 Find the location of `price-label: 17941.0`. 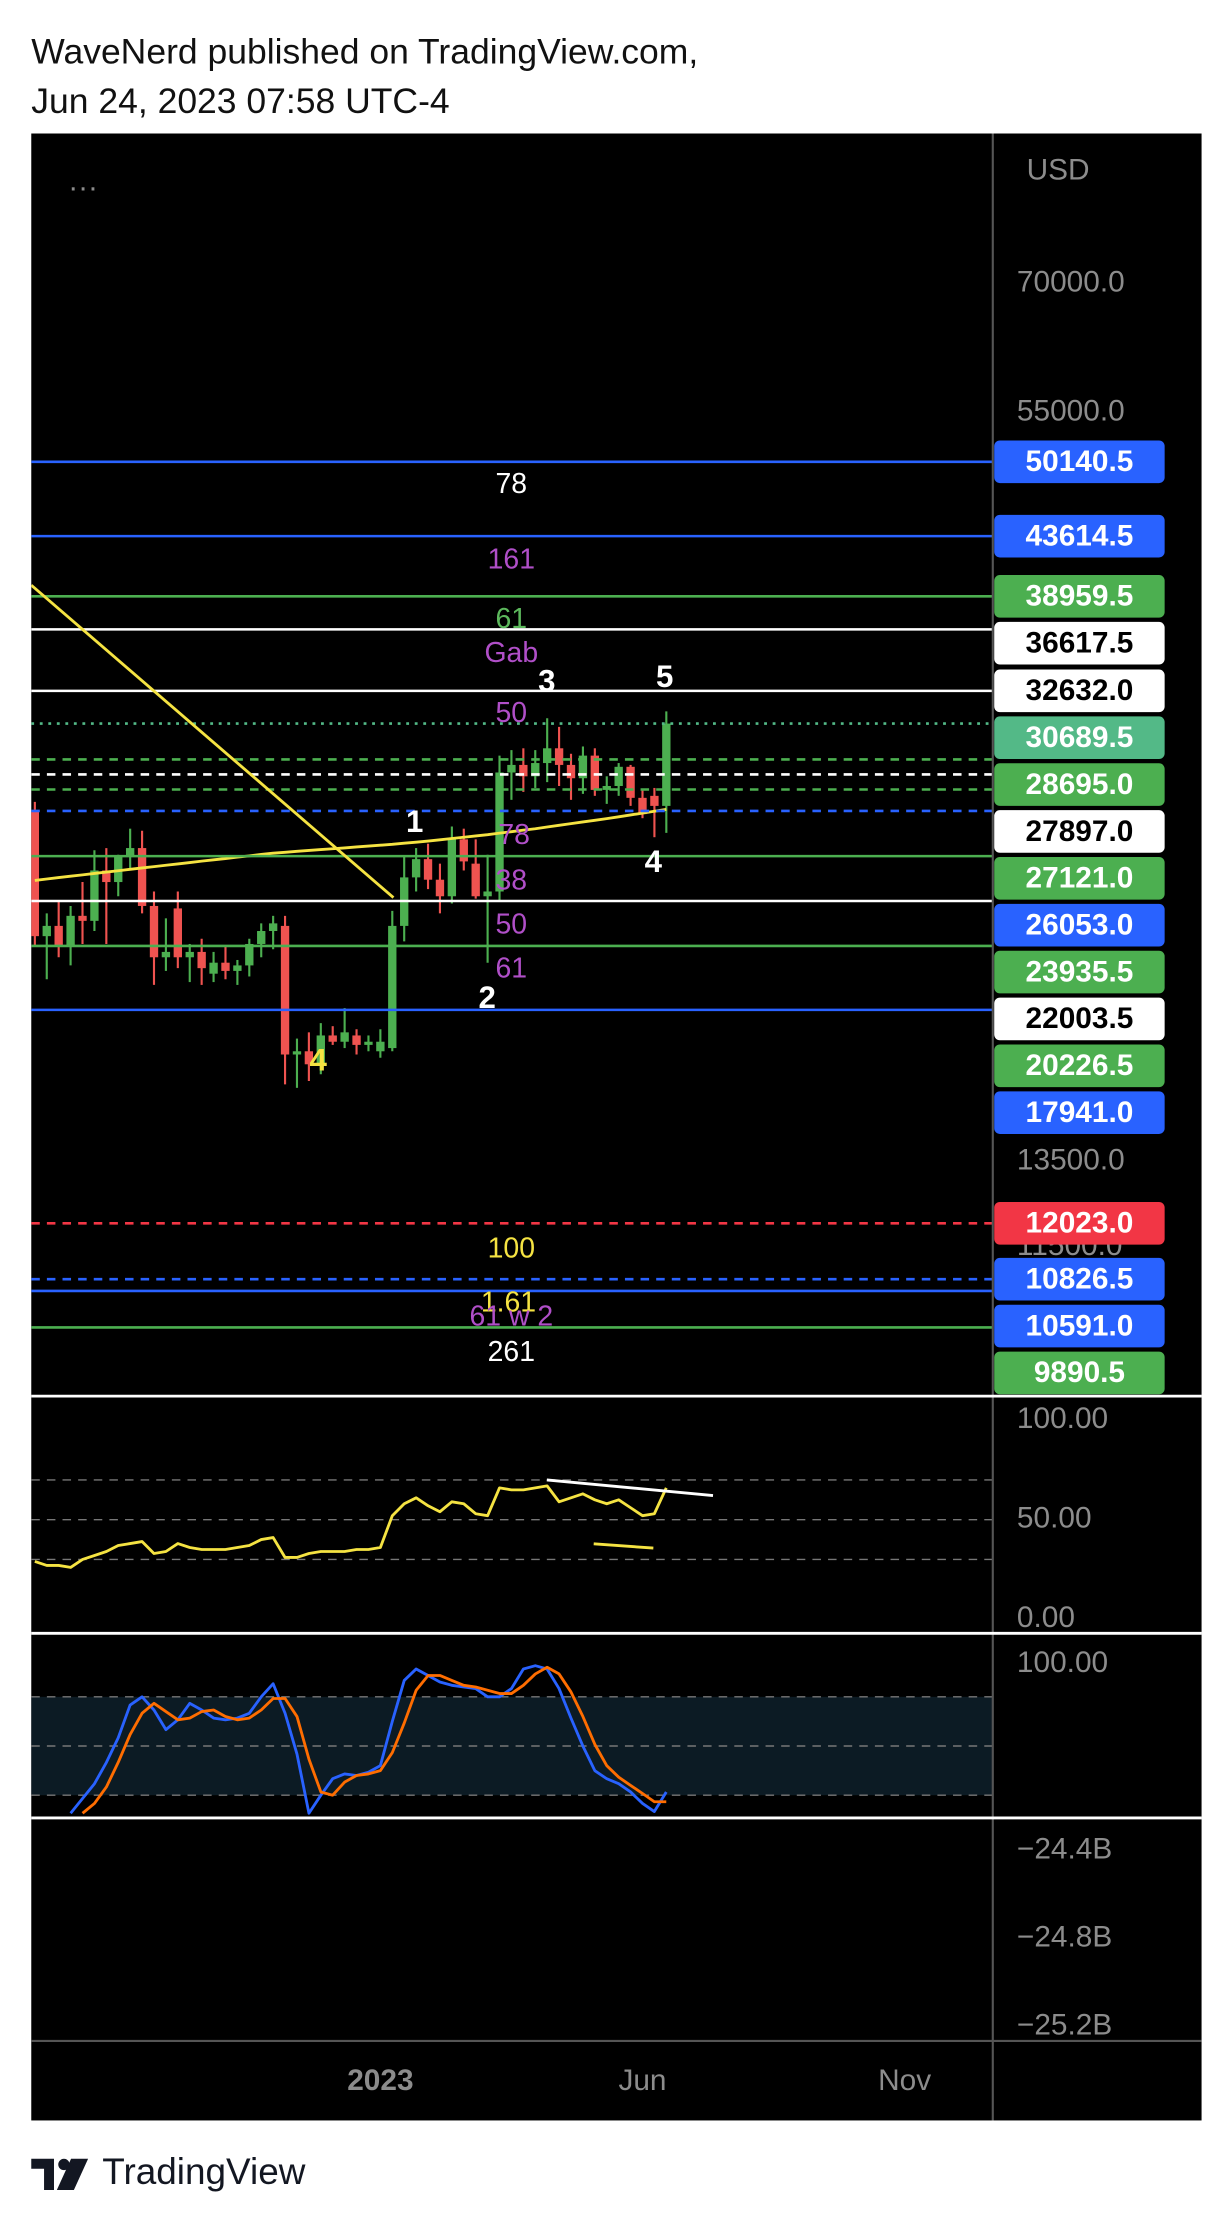

price-label: 17941.0 is located at coordinates (1080, 1112).